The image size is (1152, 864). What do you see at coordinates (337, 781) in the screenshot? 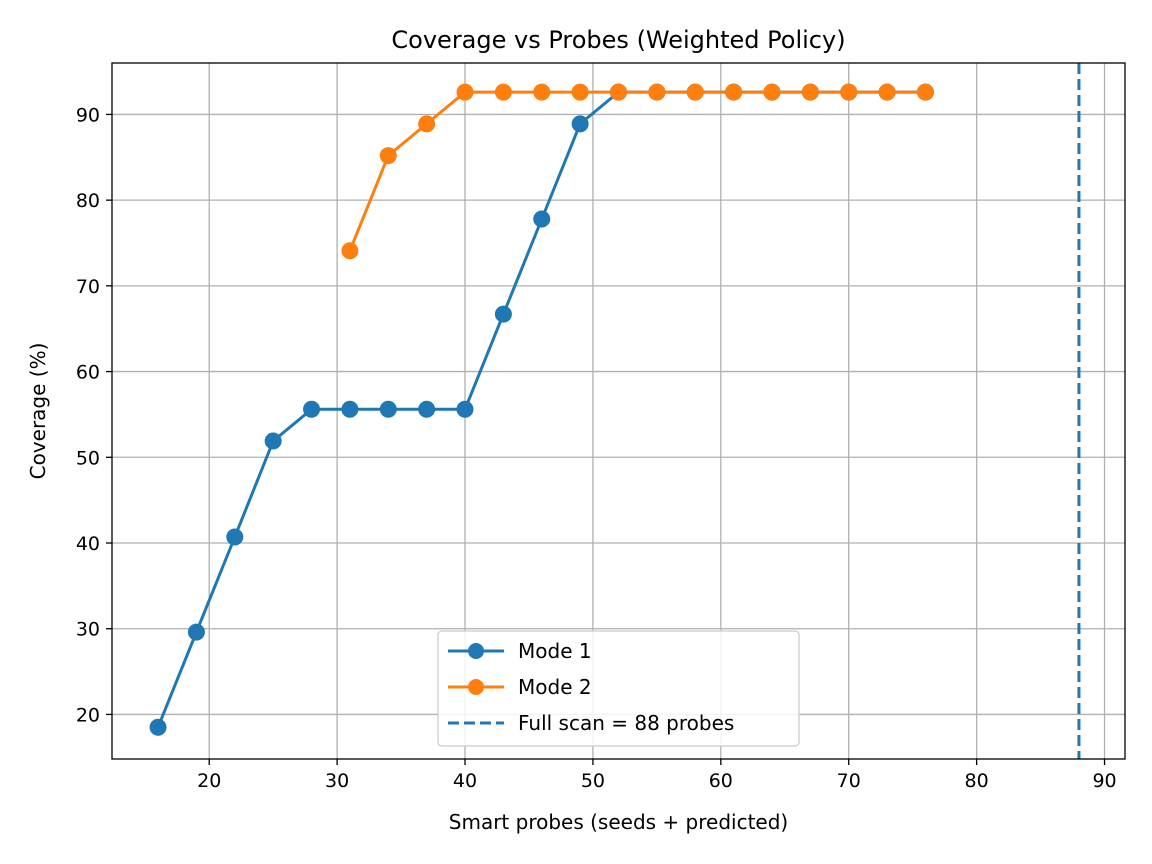
I see `x-tick-label: 30` at bounding box center [337, 781].